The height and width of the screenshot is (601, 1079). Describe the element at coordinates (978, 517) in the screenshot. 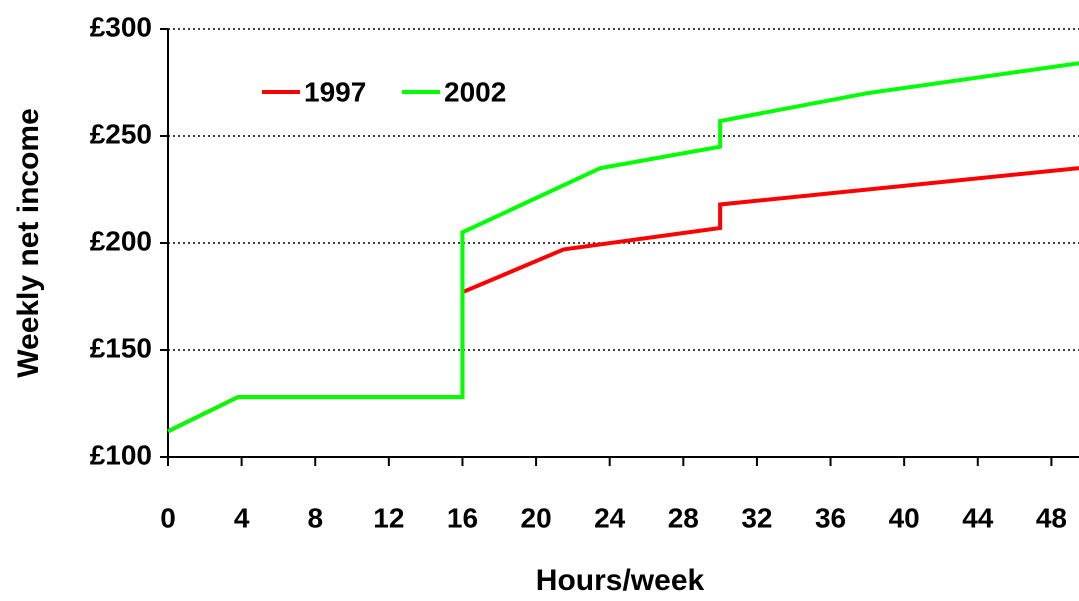

I see `x-tick-label: 44` at that location.